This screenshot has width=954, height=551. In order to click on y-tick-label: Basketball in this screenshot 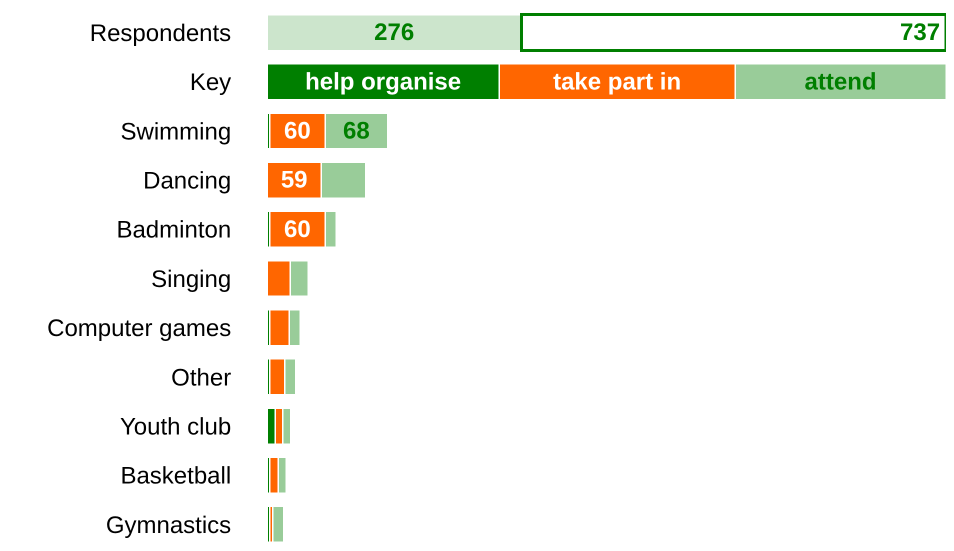, I will do `click(176, 476)`.